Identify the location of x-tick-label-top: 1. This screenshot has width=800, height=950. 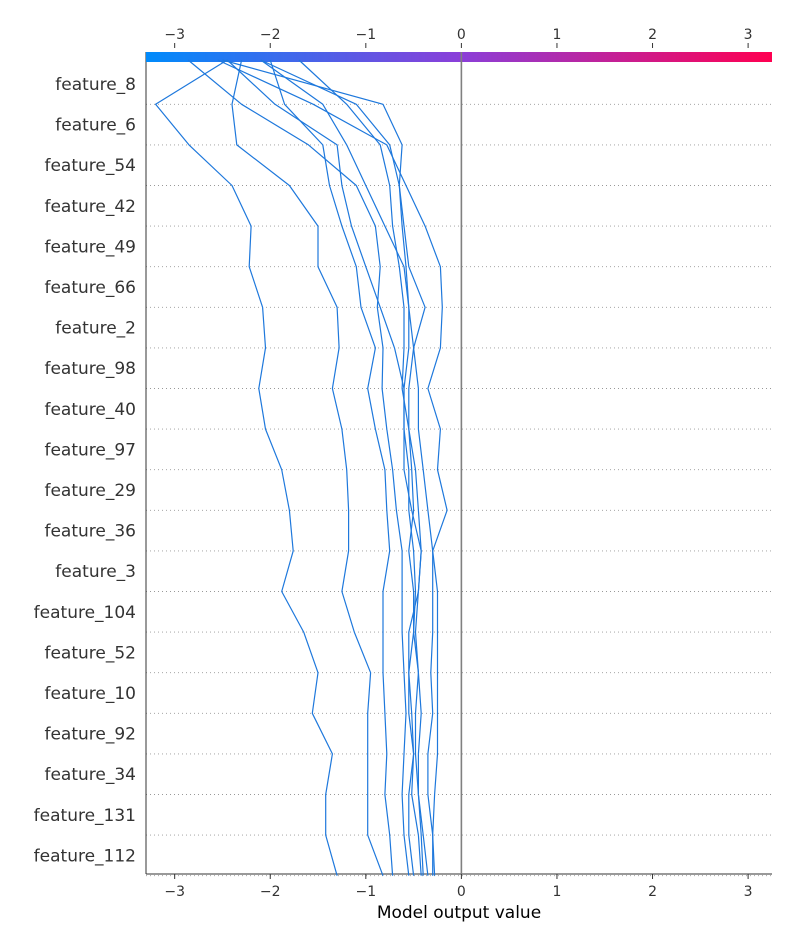
(557, 35).